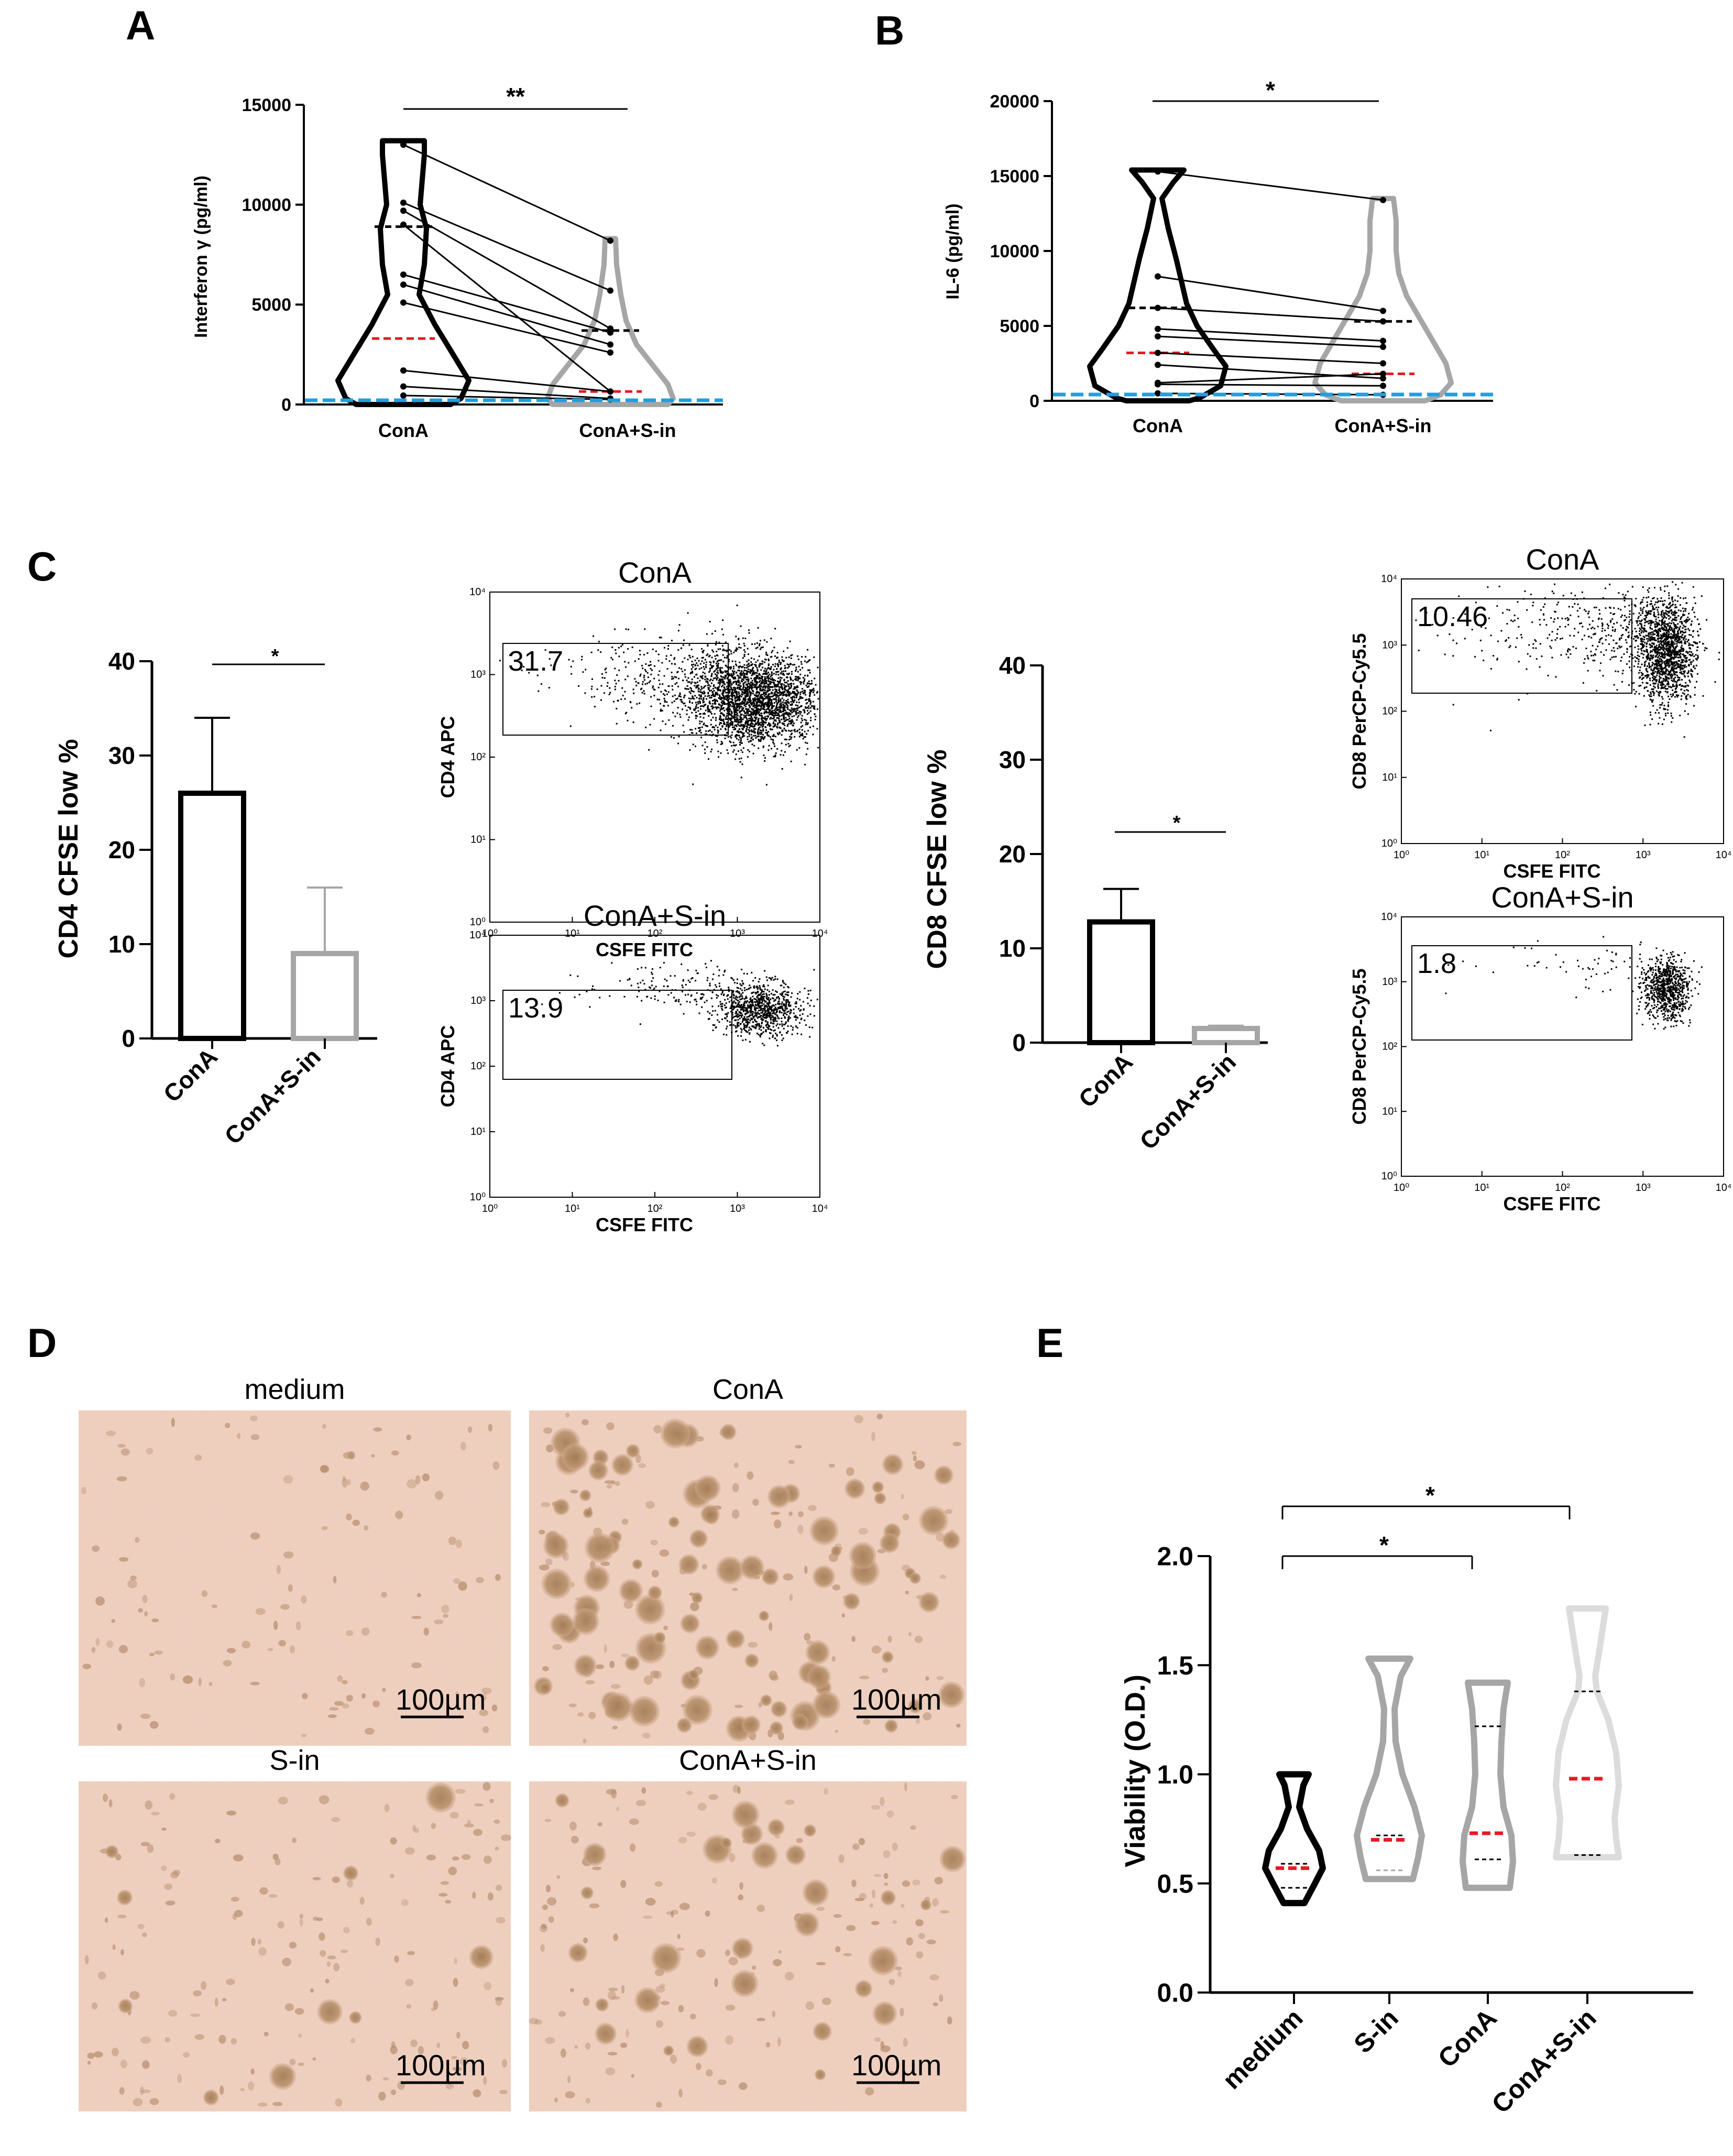  What do you see at coordinates (890, 30) in the screenshot?
I see `panel-letter-b: B` at bounding box center [890, 30].